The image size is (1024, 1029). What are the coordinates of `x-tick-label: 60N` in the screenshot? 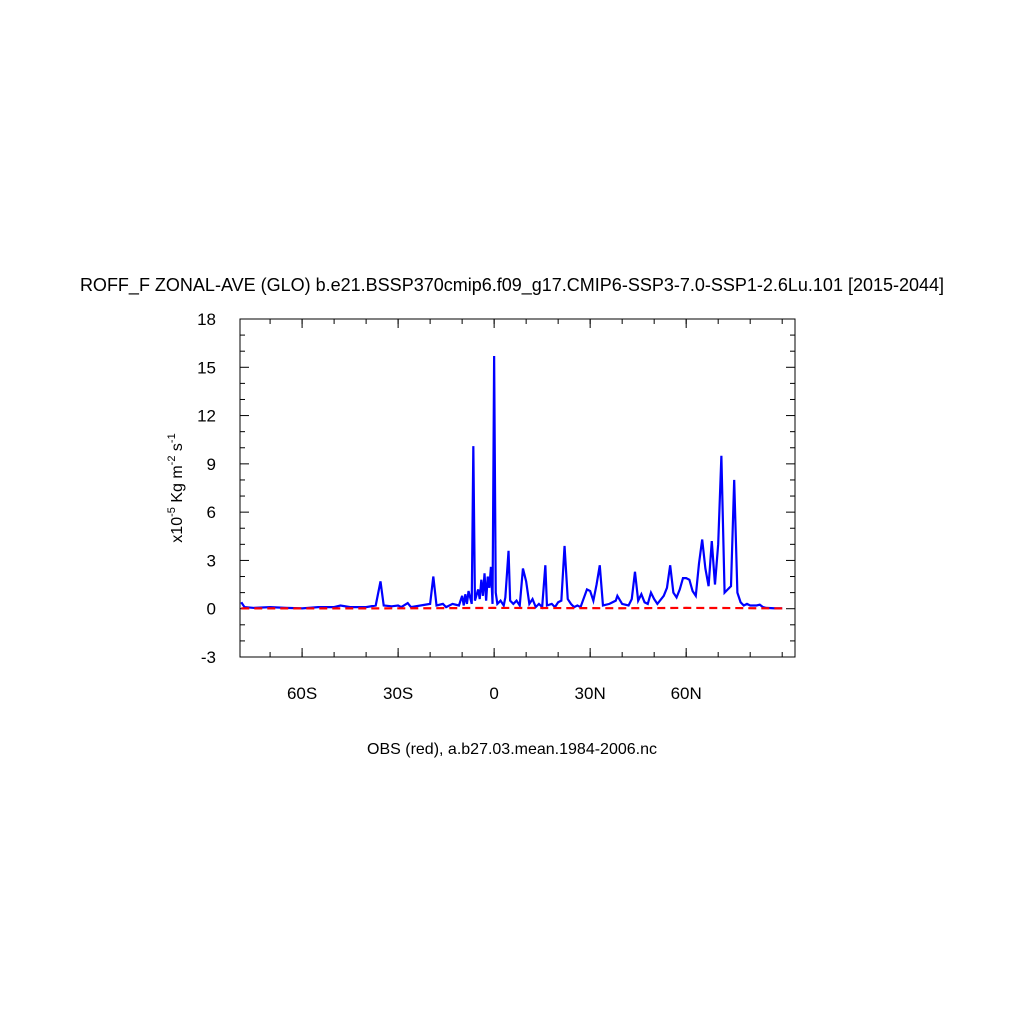 It's located at (686, 693).